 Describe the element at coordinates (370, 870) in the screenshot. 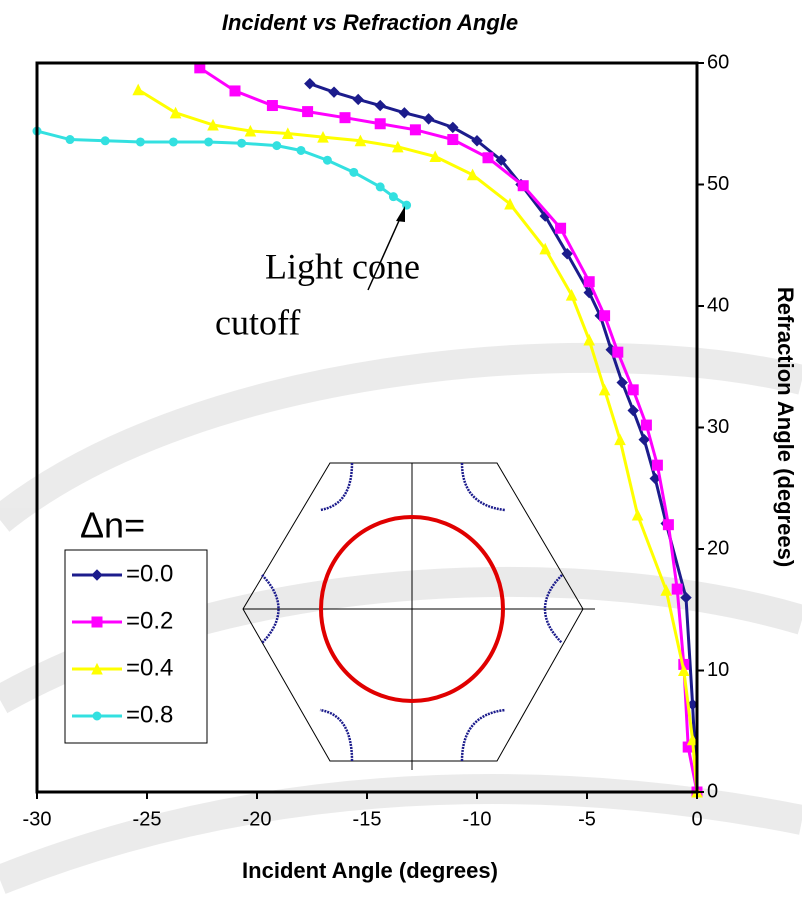

I see `x-axis-title: Incident Angle (degrees)` at that location.